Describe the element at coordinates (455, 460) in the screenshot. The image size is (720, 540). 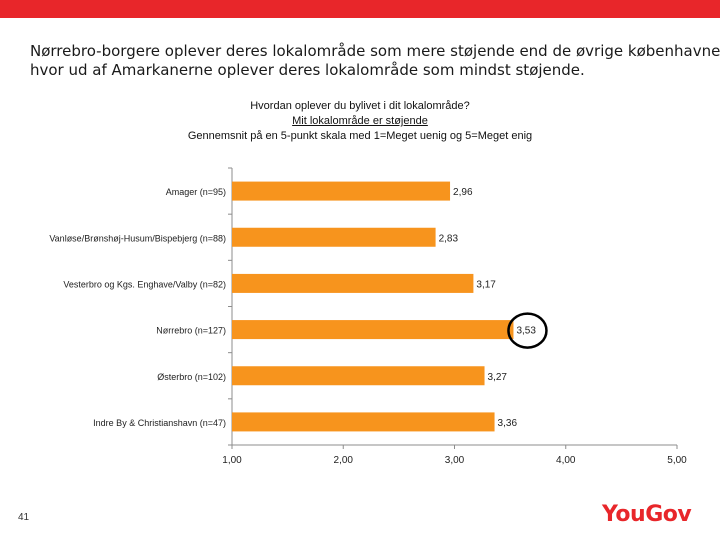
I see `x-tick-label: 3,00` at that location.